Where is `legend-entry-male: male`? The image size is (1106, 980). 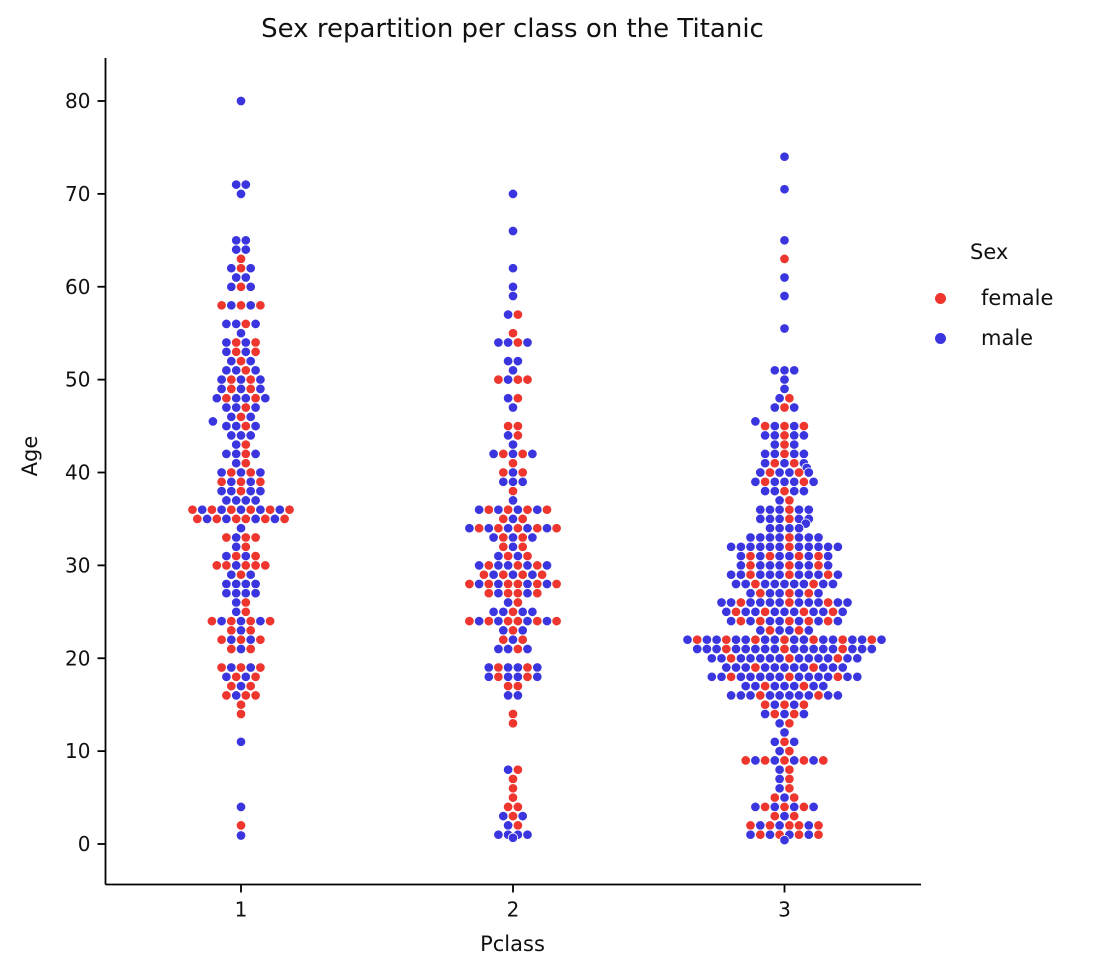
legend-entry-male: male is located at coordinates (1010, 338).